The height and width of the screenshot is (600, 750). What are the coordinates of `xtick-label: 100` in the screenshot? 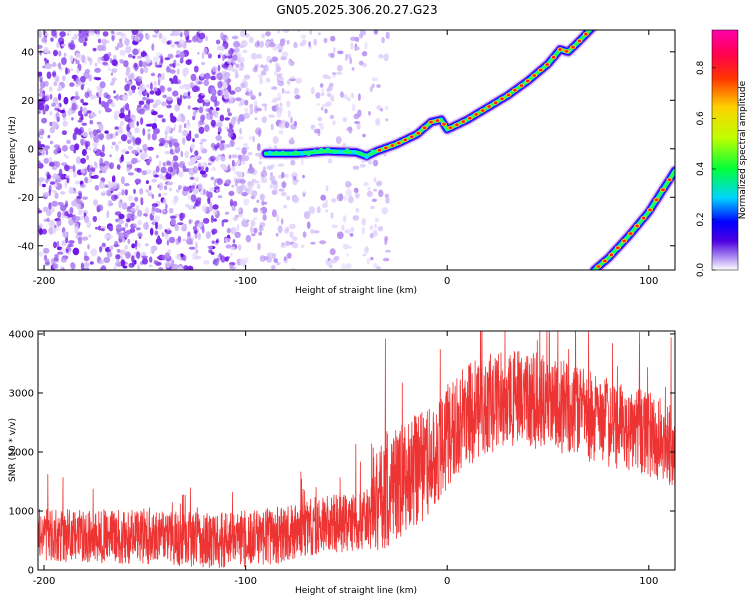 It's located at (648, 281).